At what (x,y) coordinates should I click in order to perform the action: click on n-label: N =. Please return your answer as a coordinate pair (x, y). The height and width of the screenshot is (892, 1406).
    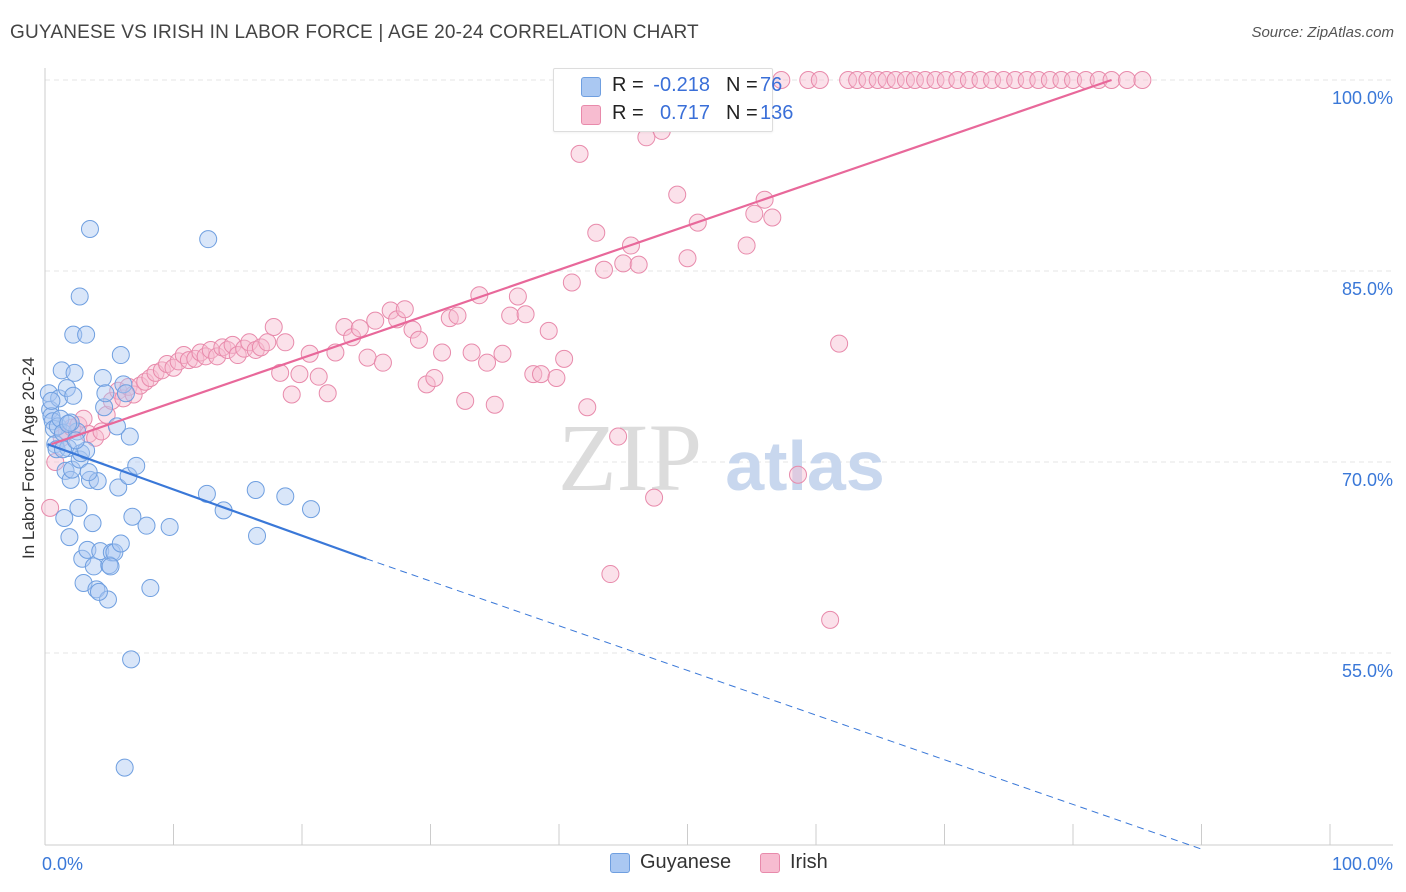
    Looking at the image, I should click on (742, 113).